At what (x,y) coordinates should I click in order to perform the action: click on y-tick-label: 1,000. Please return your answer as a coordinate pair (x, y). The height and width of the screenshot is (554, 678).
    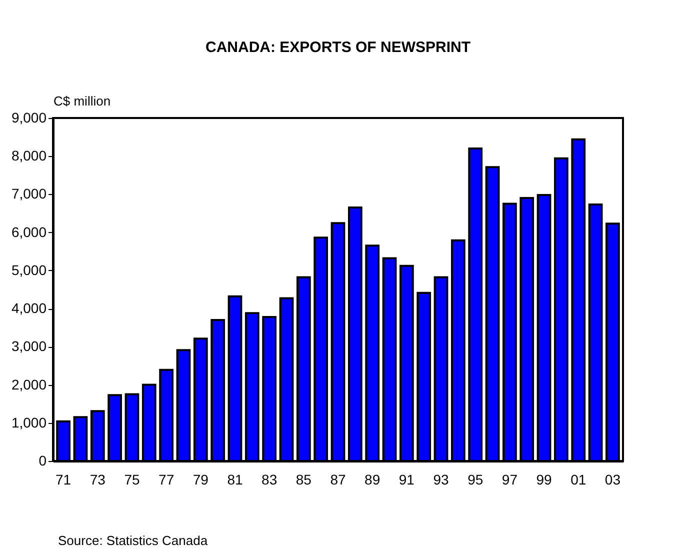
    Looking at the image, I should click on (29, 422).